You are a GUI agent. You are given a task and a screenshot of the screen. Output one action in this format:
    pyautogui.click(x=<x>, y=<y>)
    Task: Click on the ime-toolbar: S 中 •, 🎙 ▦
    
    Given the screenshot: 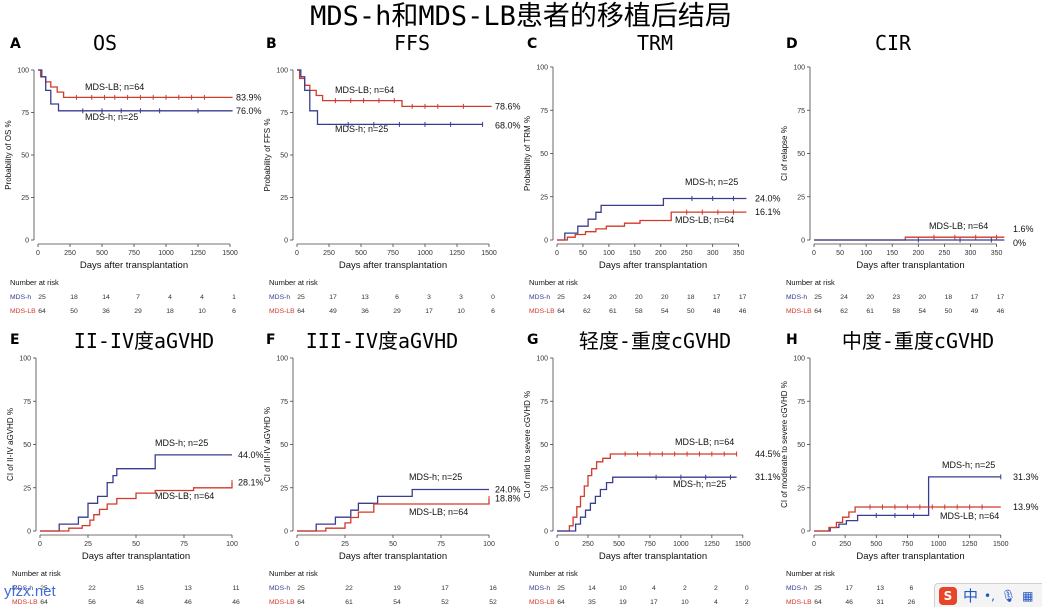 What is the action you would take?
    pyautogui.click(x=988, y=595)
    